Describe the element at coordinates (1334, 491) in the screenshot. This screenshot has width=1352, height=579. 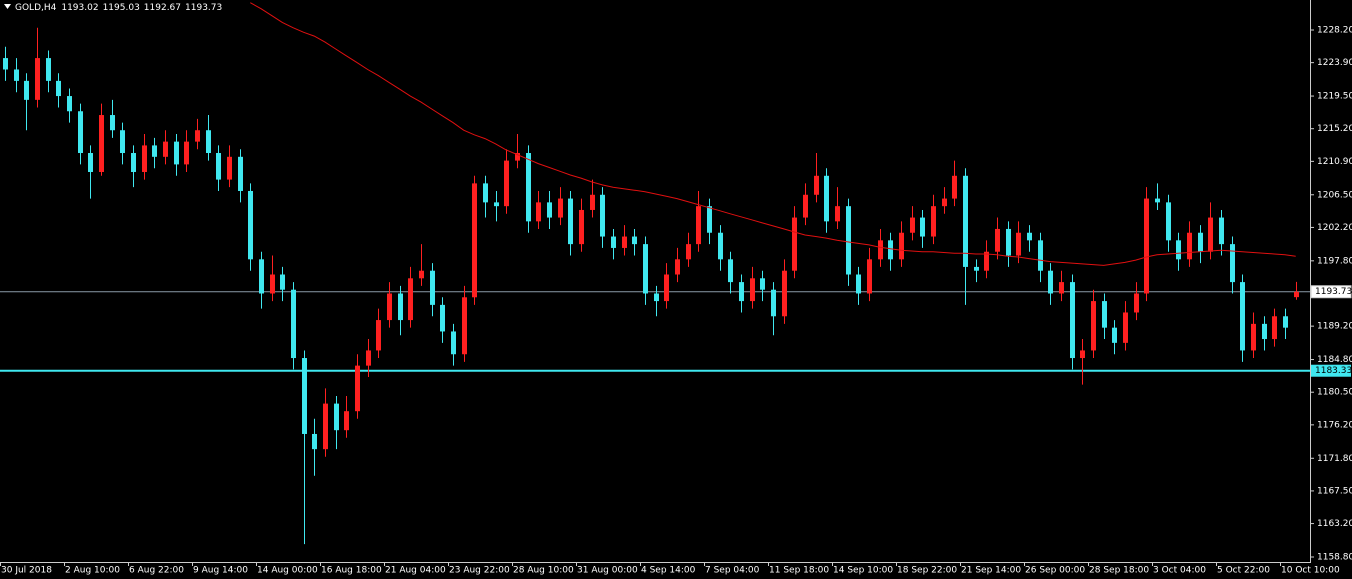
I see `y-tick-label: 1167.50` at that location.